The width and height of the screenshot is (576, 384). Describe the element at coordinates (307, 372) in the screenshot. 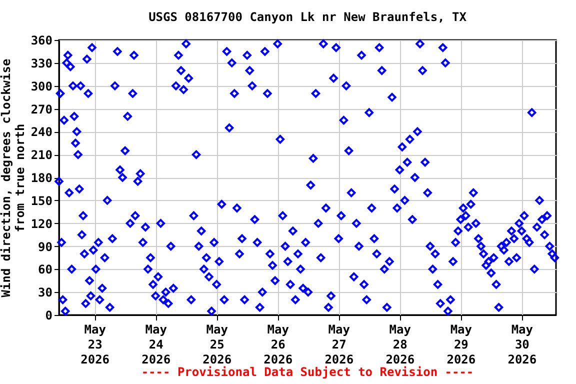

I see `text: ---- Provisional Data Subject to Revision ----` at that location.